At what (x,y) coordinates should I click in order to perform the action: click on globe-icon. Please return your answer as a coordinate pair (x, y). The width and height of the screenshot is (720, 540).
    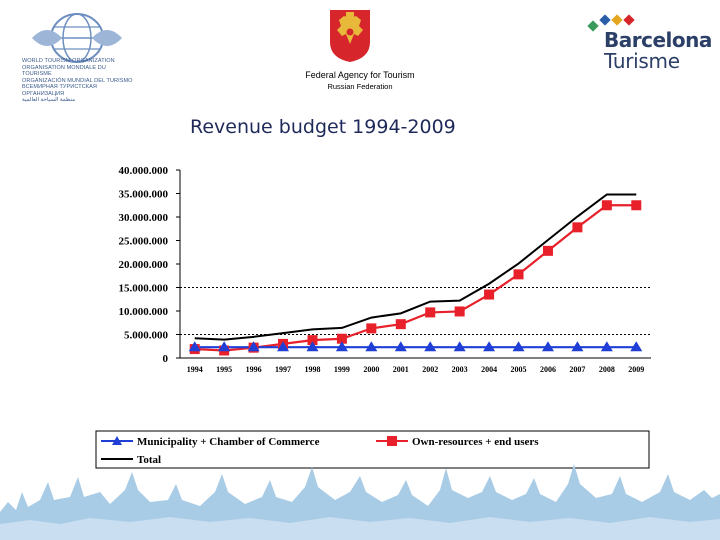
    Looking at the image, I should click on (77, 38).